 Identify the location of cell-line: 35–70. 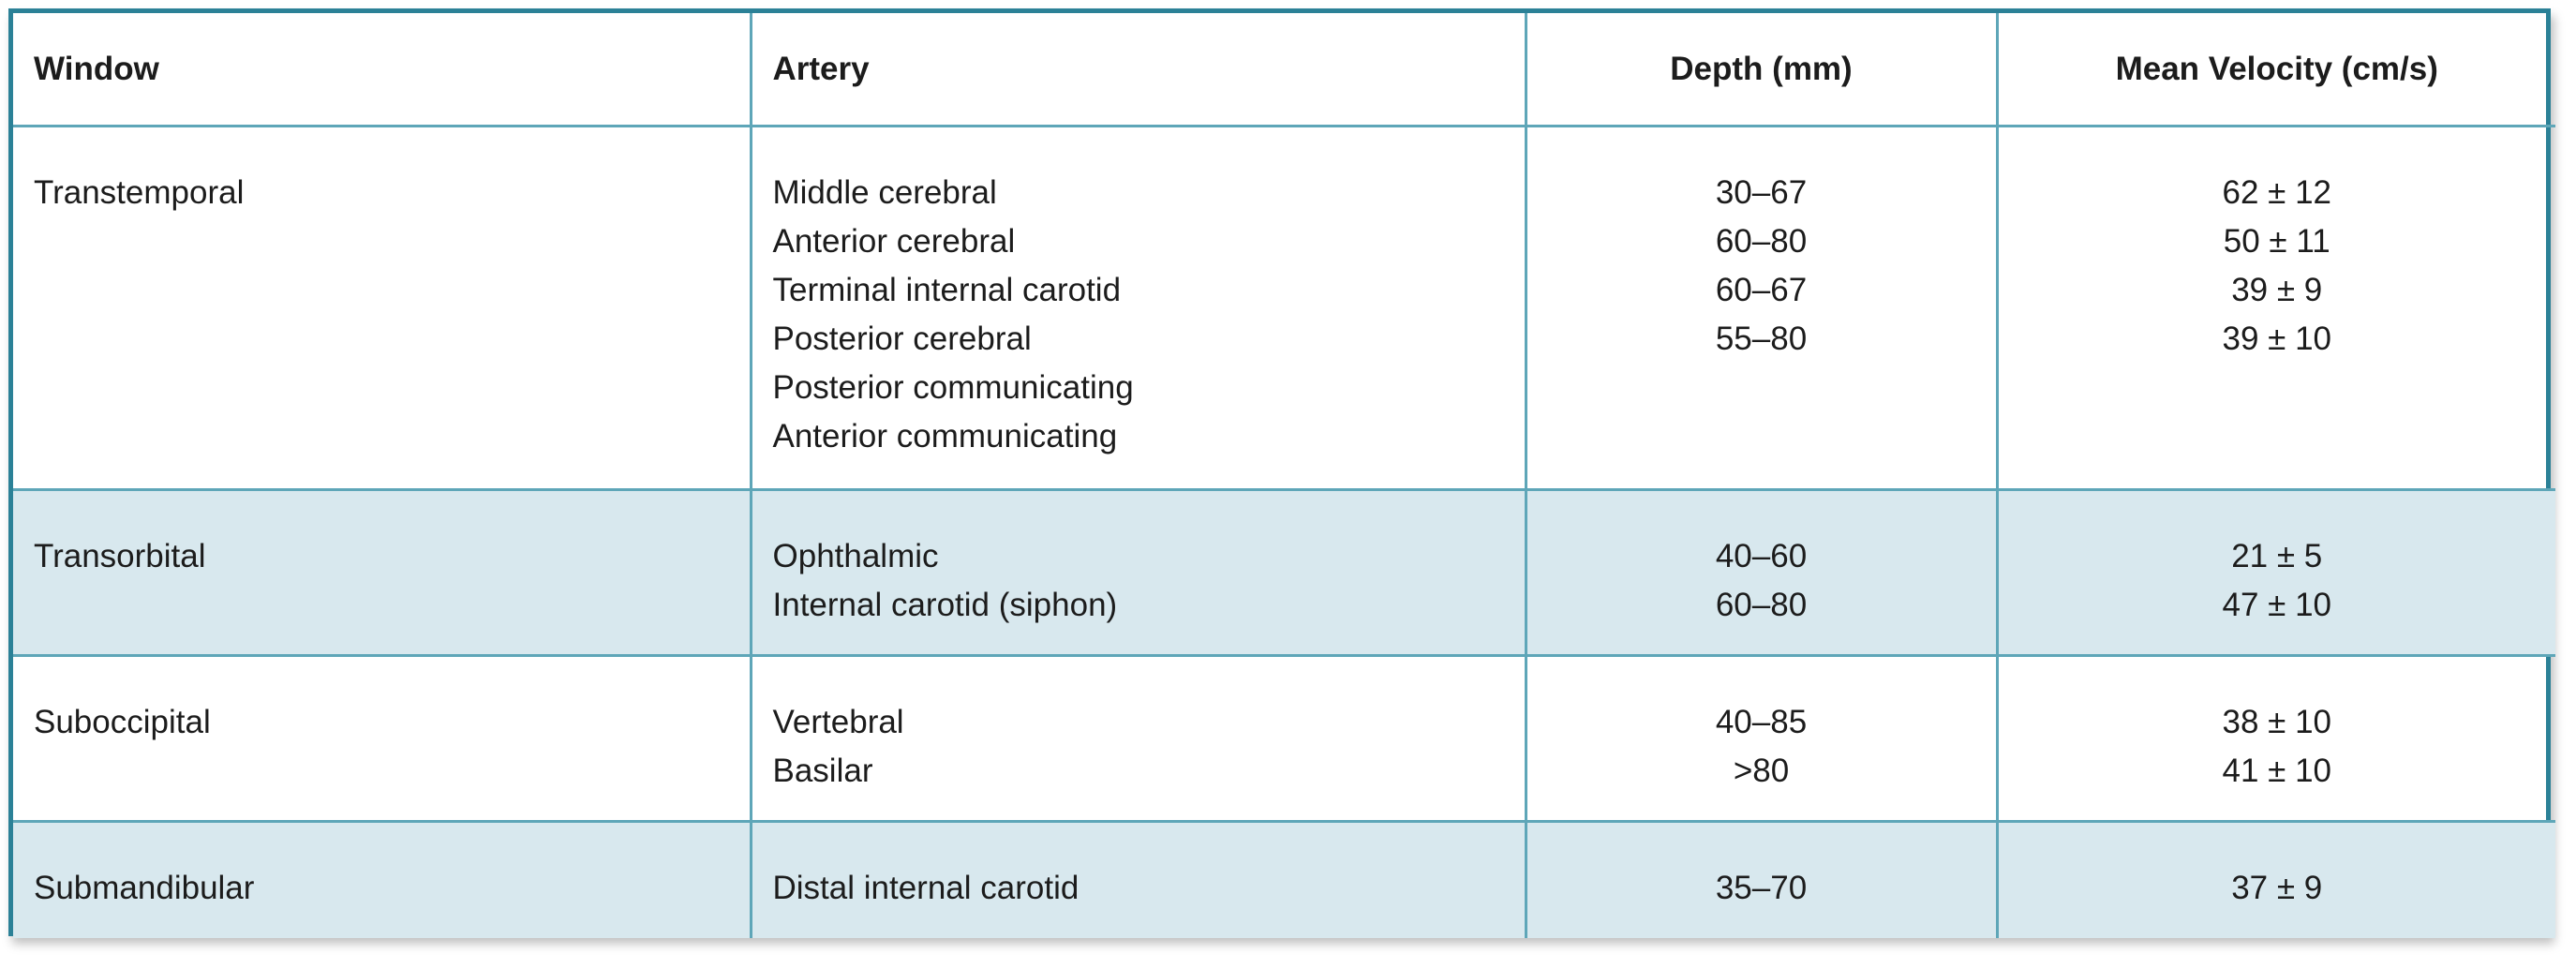
(1761, 888).